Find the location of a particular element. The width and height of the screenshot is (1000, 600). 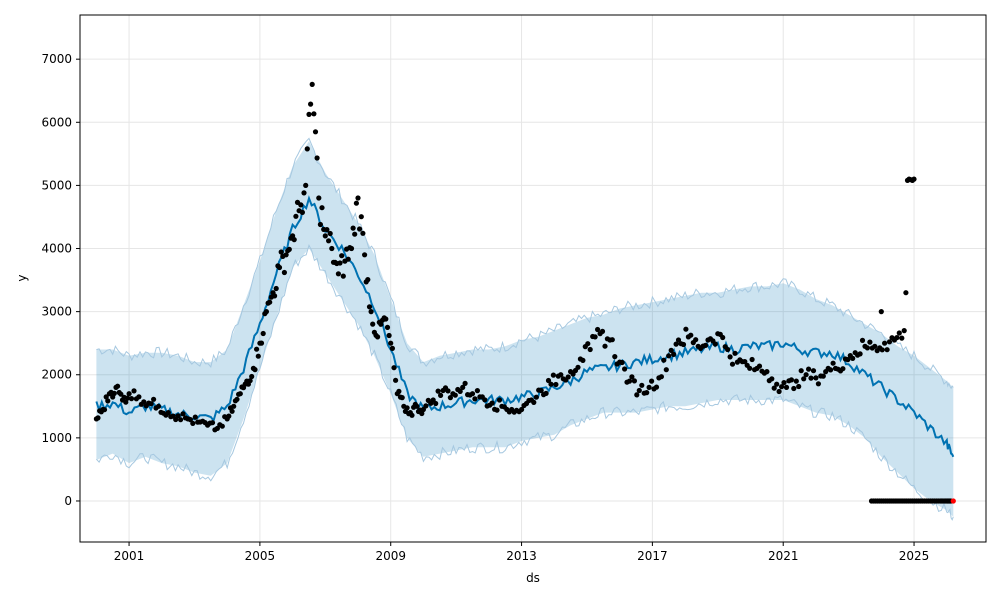

y-tick-label: 6000 is located at coordinates (56, 122).